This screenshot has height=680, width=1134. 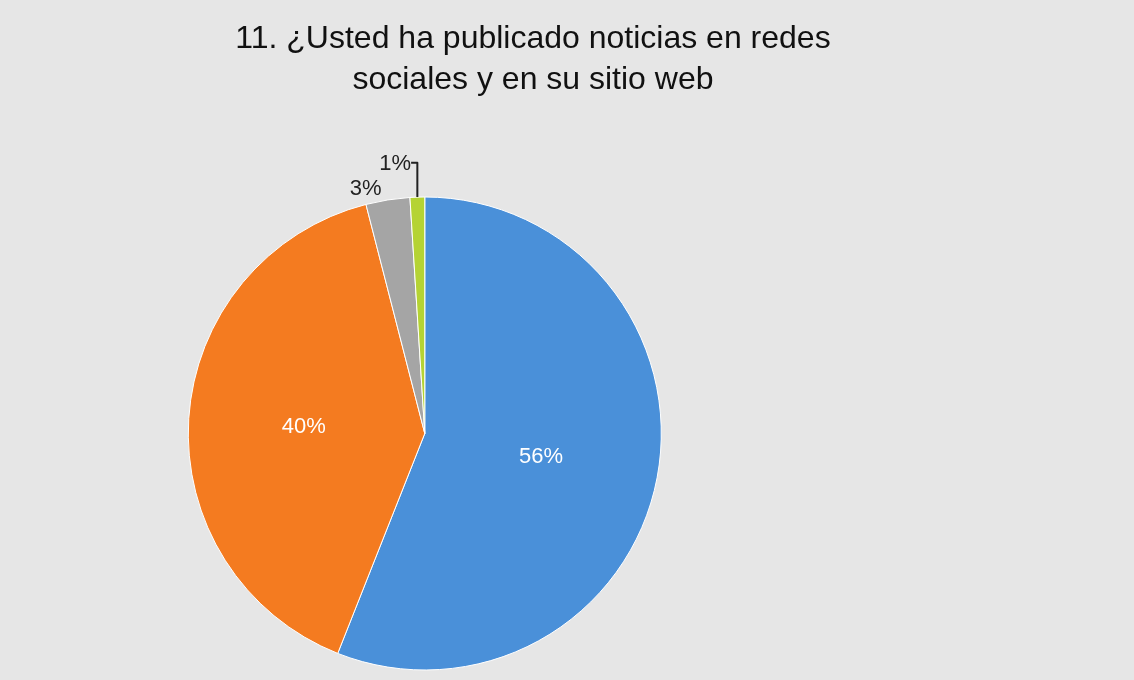 What do you see at coordinates (533, 57) in the screenshot?
I see `chart-title: 11. ¿Usted ha publicado noticias en redes sociales y en su sitio web` at bounding box center [533, 57].